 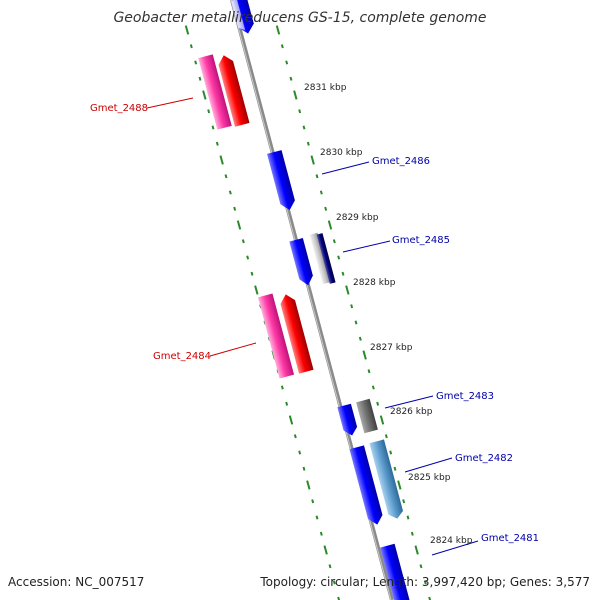 What do you see at coordinates (242, 17) in the screenshot?
I see `gene-top-partial` at bounding box center [242, 17].